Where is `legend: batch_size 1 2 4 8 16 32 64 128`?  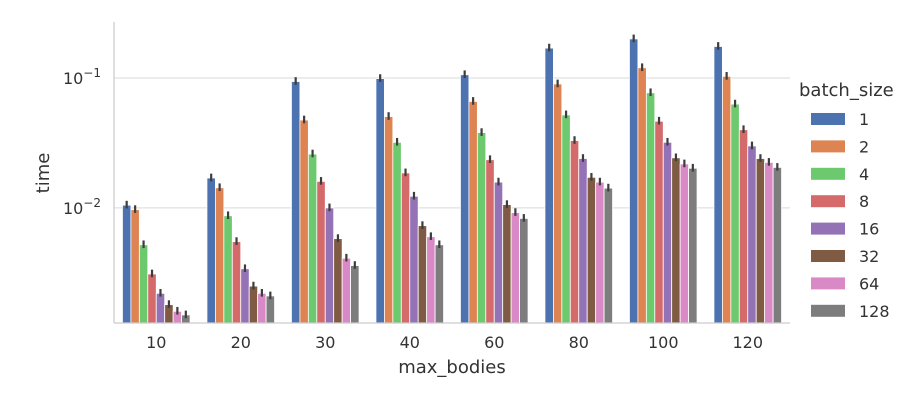 legend: batch_size 1 2 4 8 16 32 64 128 is located at coordinates (846, 200).